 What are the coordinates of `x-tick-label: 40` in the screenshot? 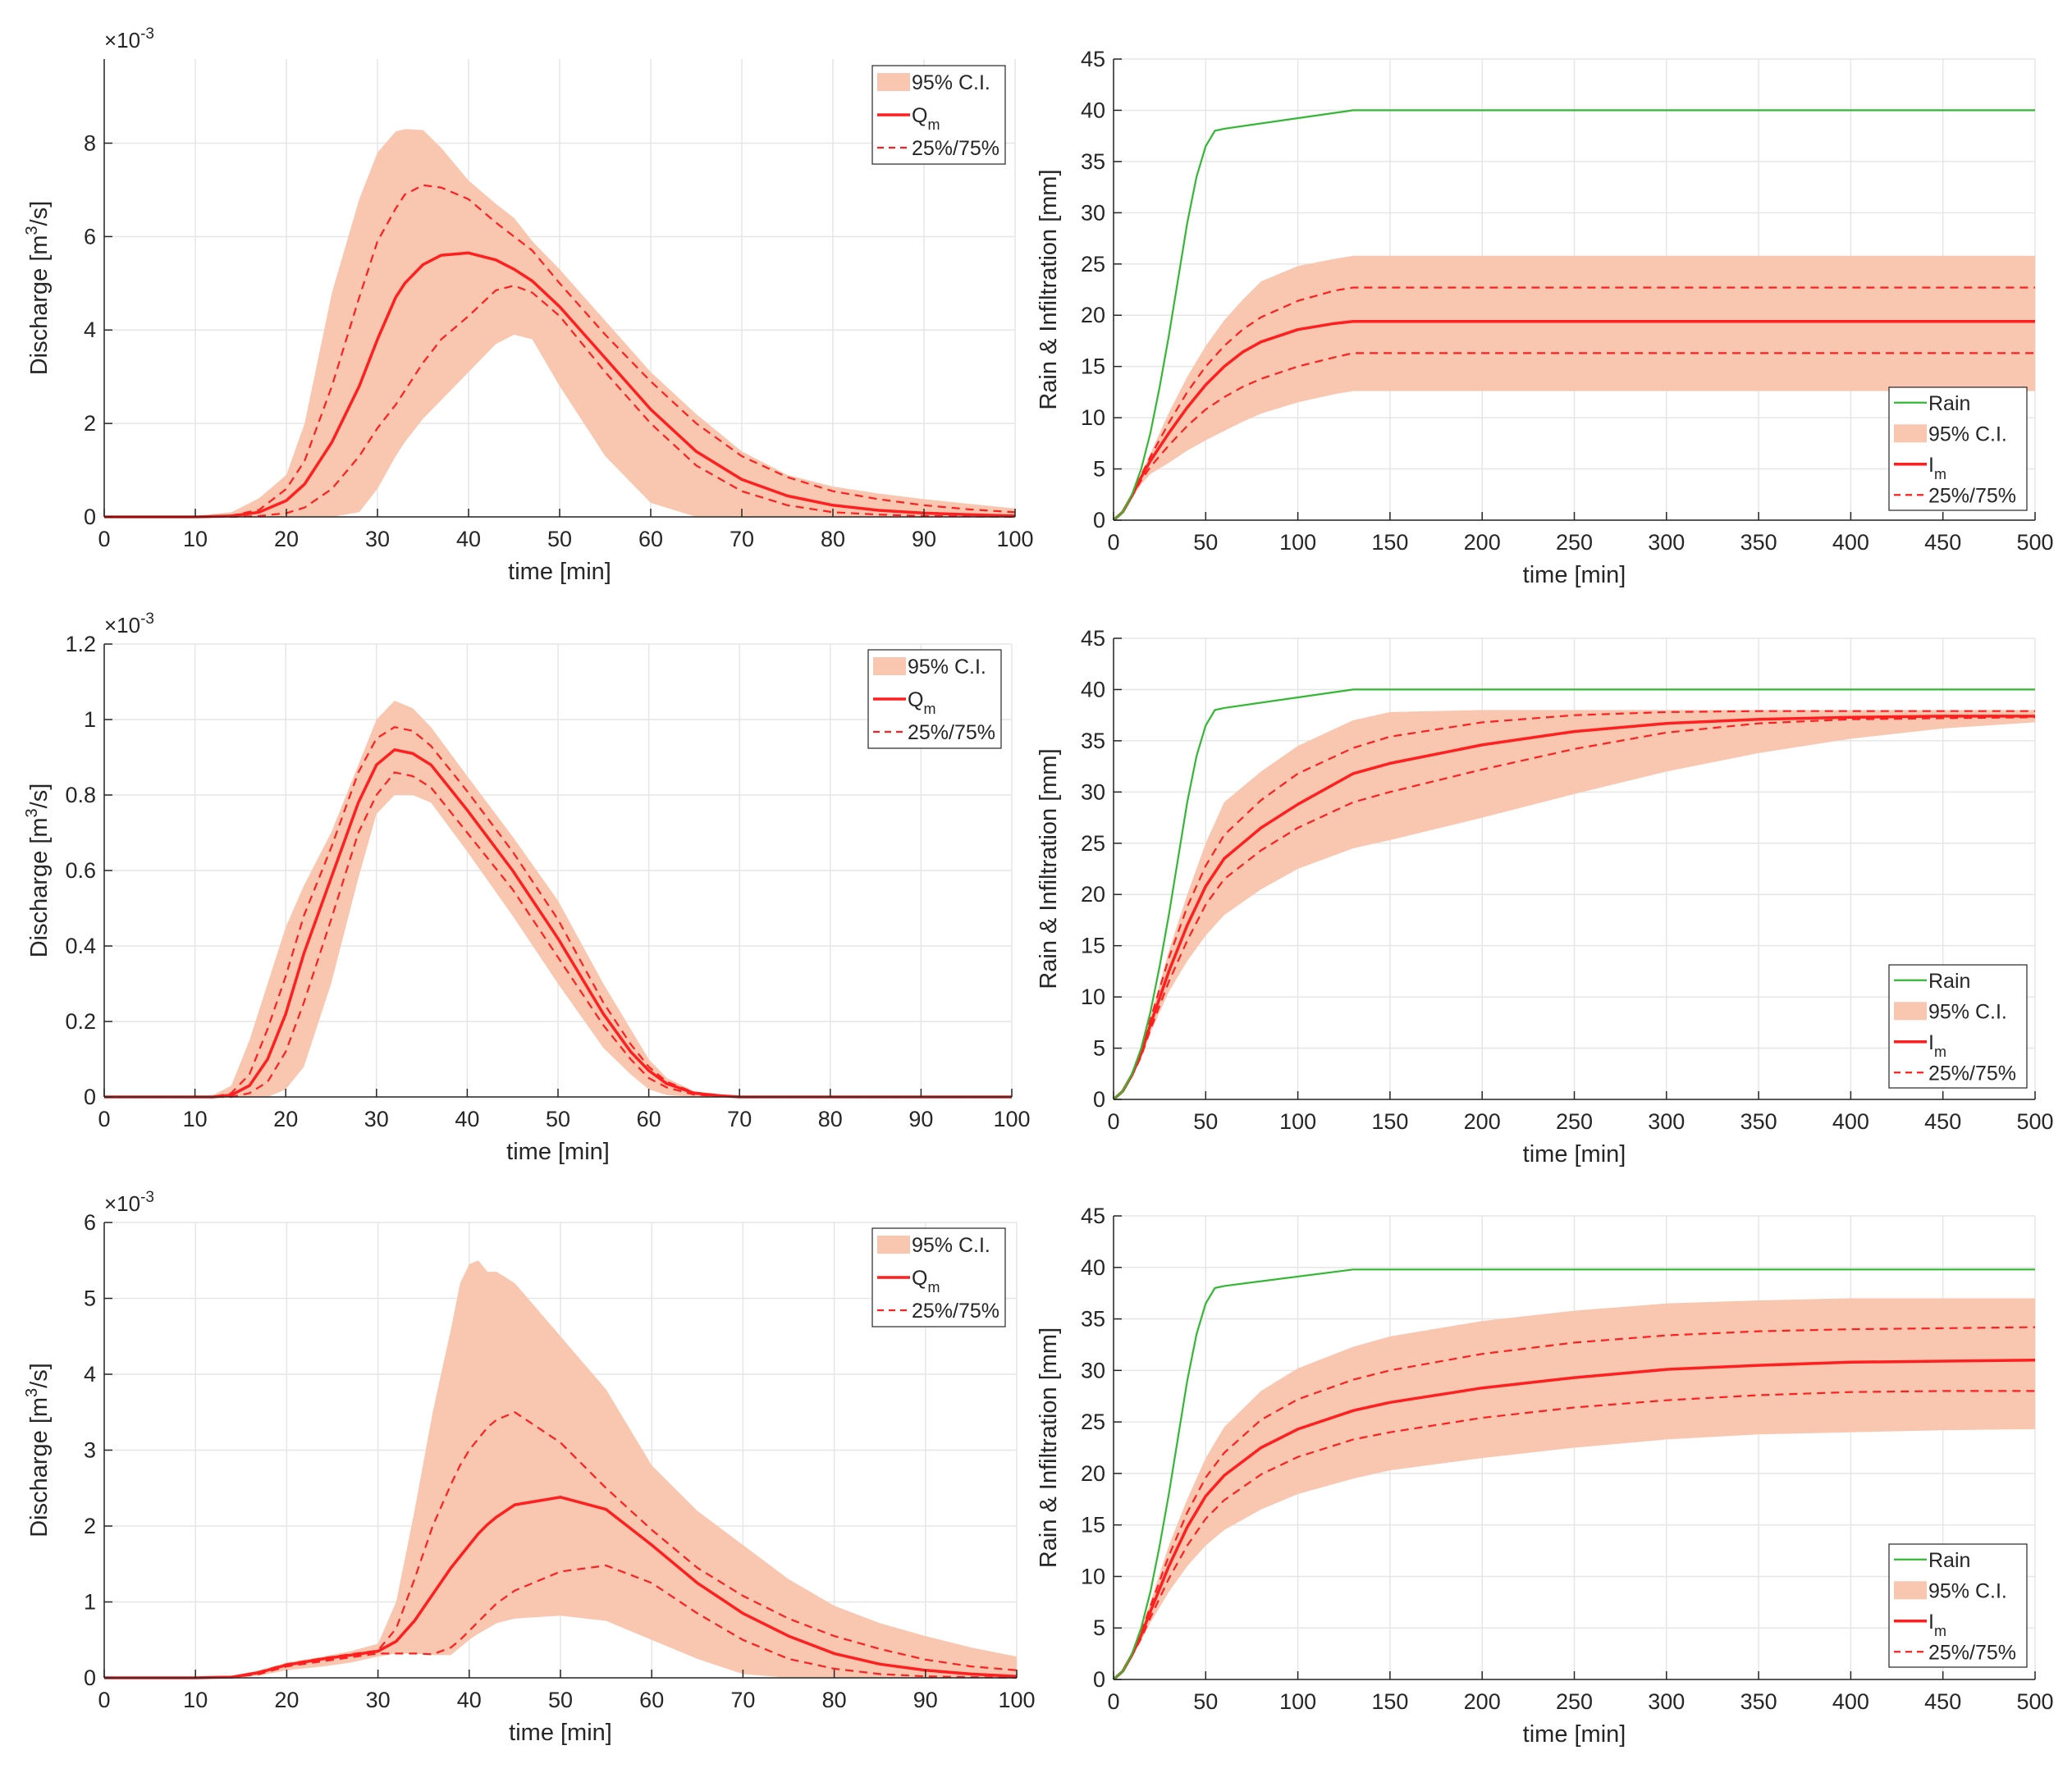 It's located at (468, 539).